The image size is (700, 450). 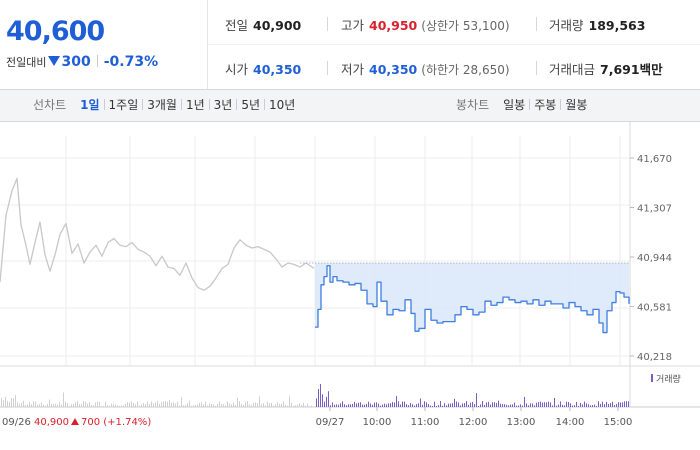 What do you see at coordinates (652, 378) in the screenshot?
I see `volume-legend-swatch` at bounding box center [652, 378].